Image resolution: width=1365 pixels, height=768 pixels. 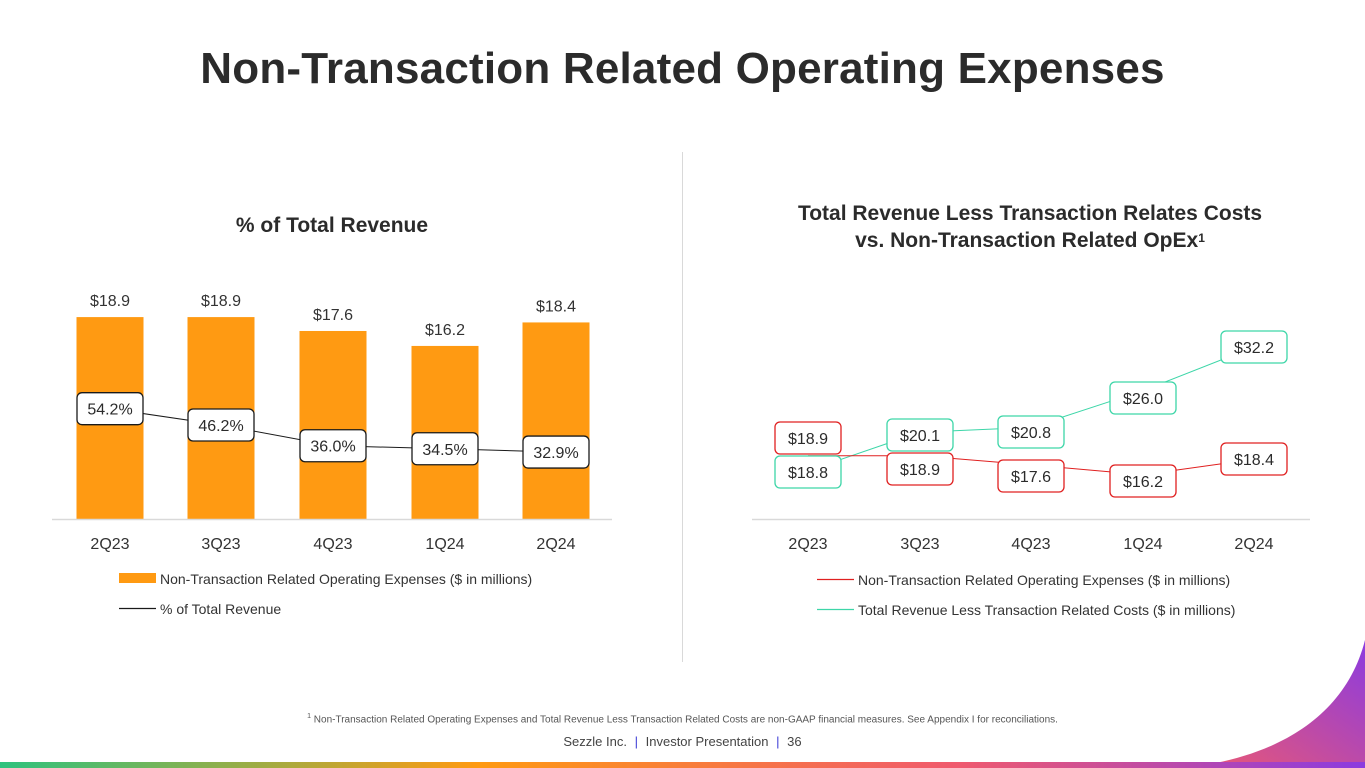 What do you see at coordinates (1030, 240) in the screenshot?
I see `right-chart-title-line2: vs. Non-Transaction Related OpEx1` at bounding box center [1030, 240].